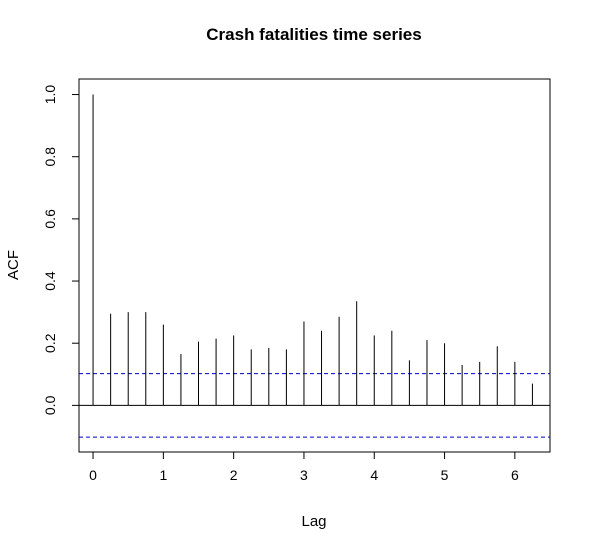 The image size is (591, 550). What do you see at coordinates (313, 521) in the screenshot?
I see `x-axis-label: Lag` at bounding box center [313, 521].